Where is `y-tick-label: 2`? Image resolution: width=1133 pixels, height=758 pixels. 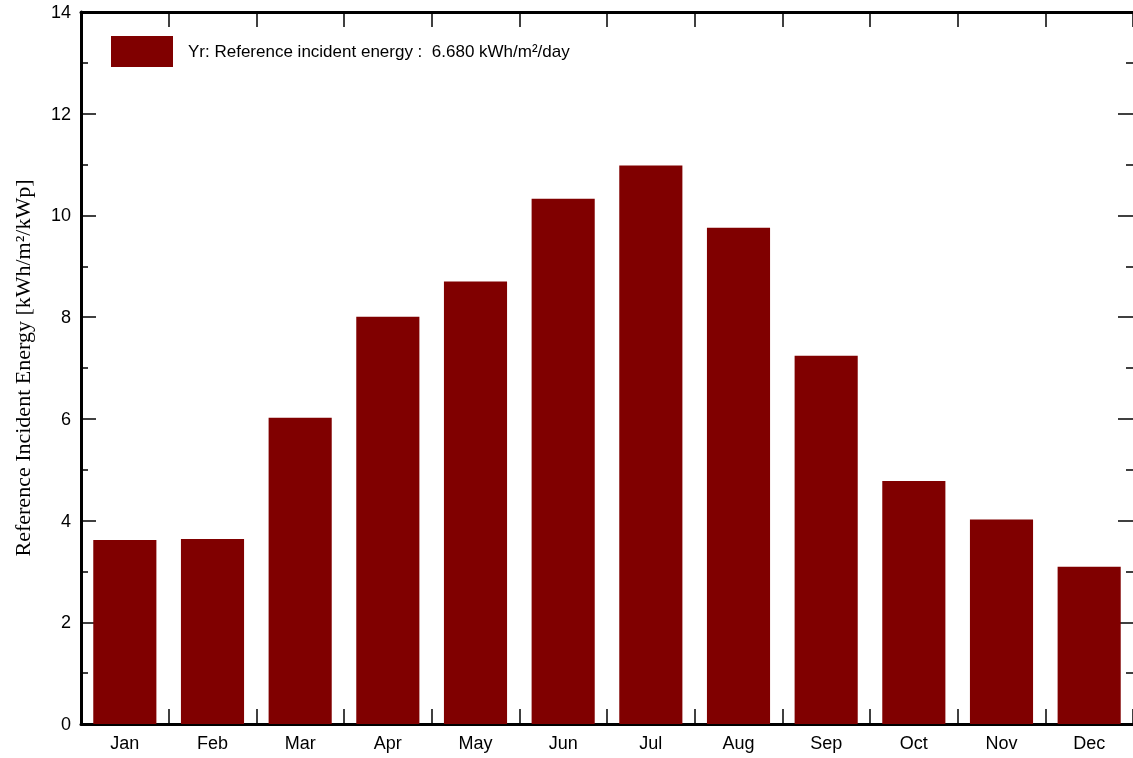 y-tick-label: 2 is located at coordinates (65, 622).